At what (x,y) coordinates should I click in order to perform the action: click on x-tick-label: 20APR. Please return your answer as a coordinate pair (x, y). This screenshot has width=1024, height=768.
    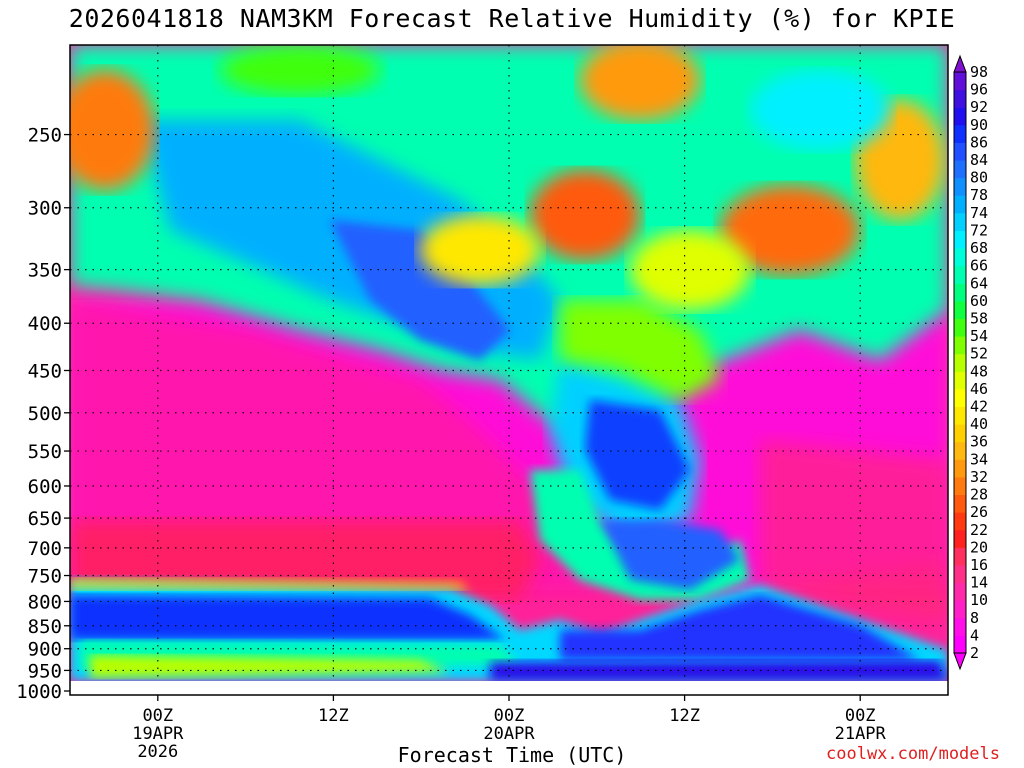
    Looking at the image, I should click on (509, 734).